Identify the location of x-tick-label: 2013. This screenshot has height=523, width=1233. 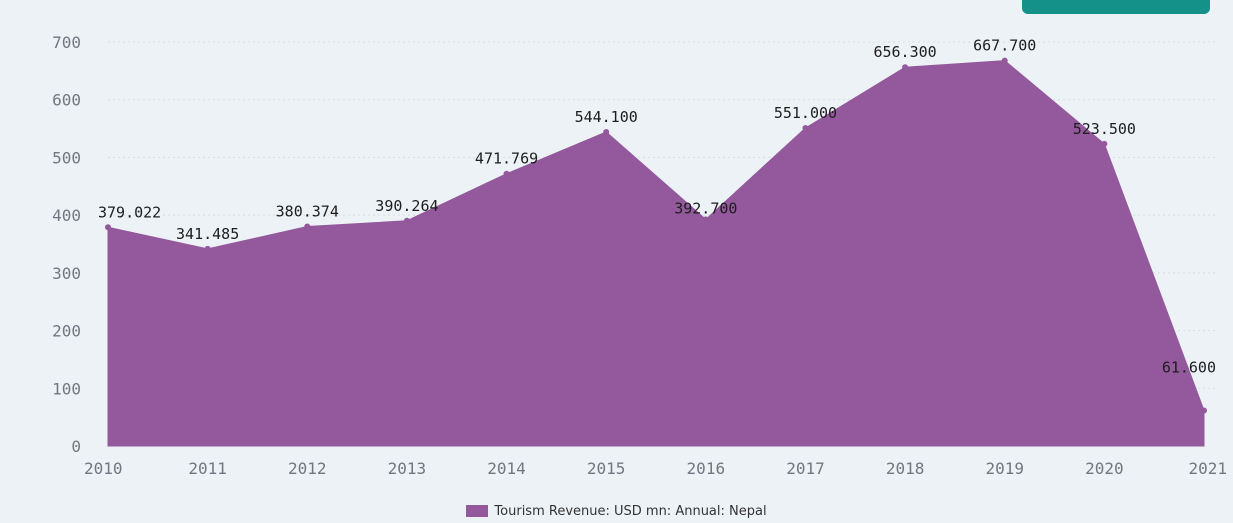
(407, 468).